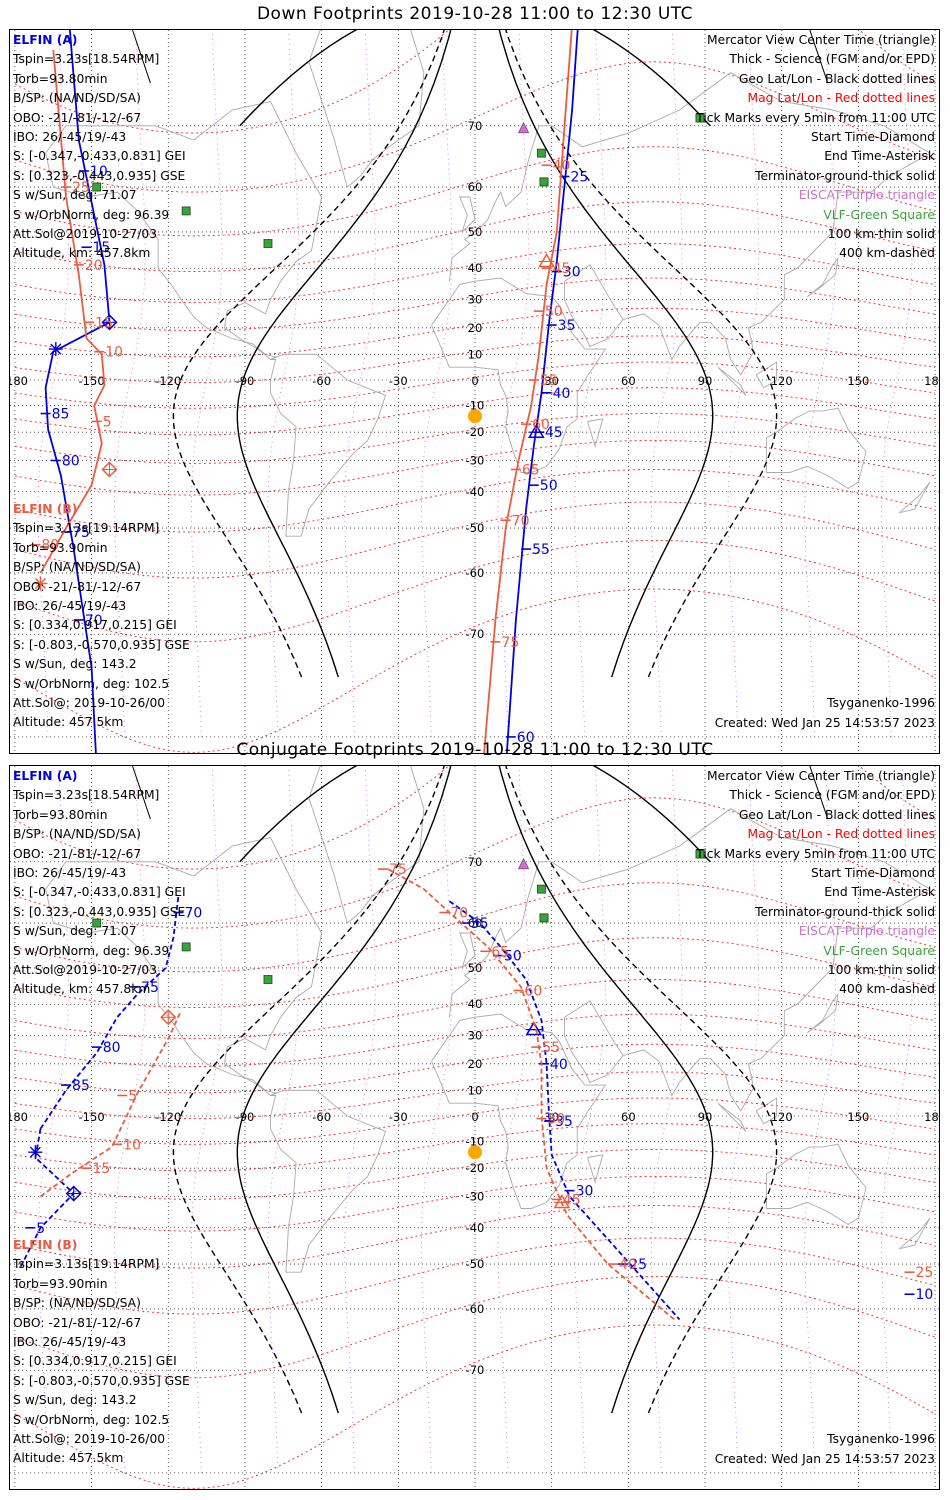 The height and width of the screenshot is (1500, 950). I want to click on lat-tick-label: 30, so click(475, 300).